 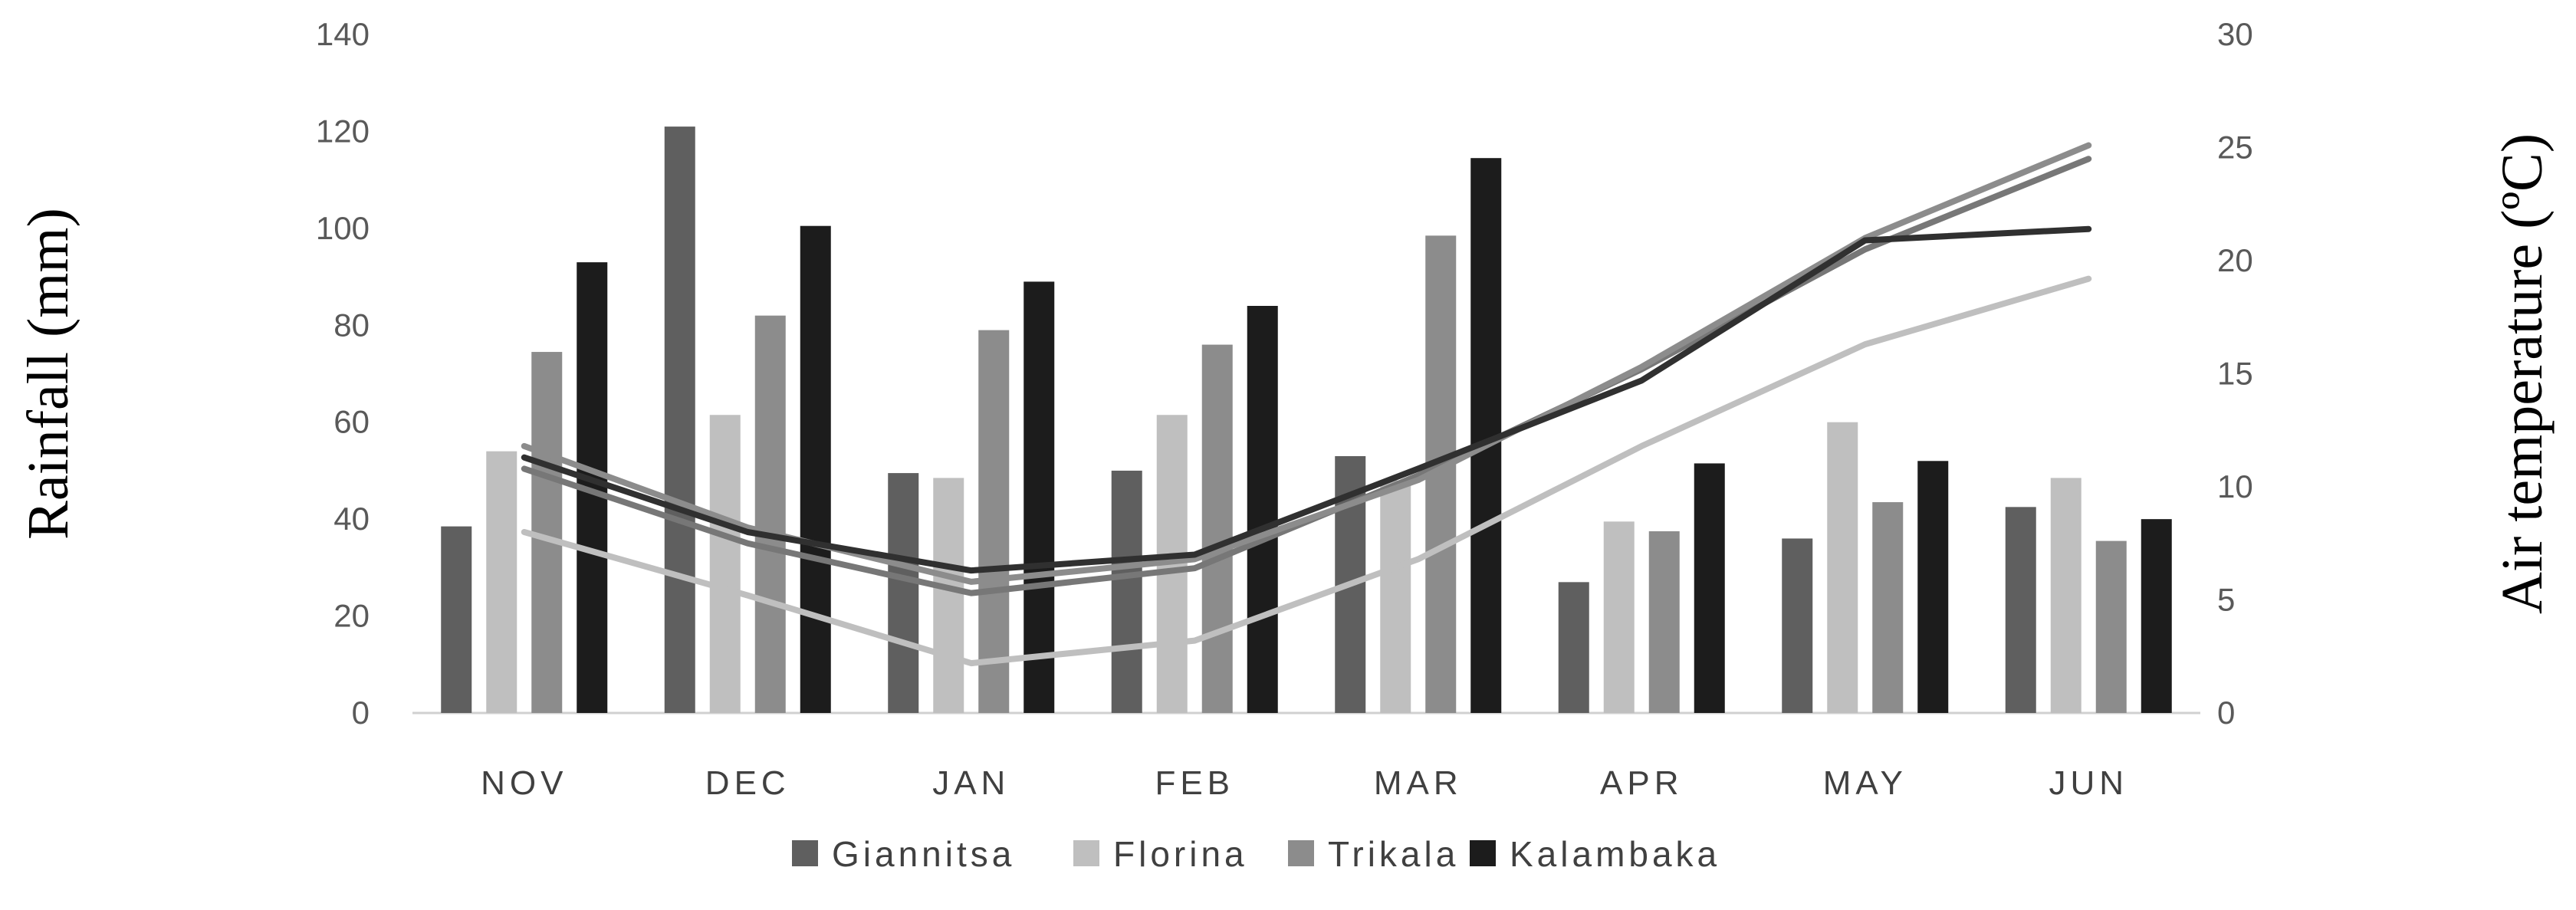 I want to click on right-tick-label: 30, so click(x=2235, y=34).